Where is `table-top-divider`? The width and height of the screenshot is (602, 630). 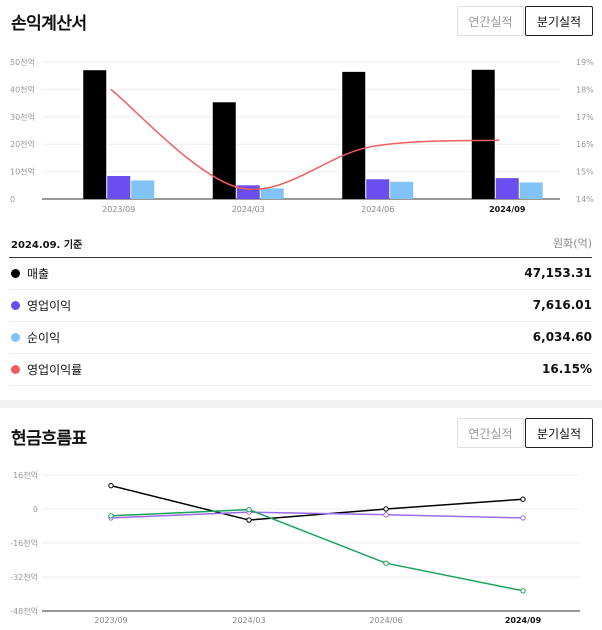 table-top-divider is located at coordinates (300, 257).